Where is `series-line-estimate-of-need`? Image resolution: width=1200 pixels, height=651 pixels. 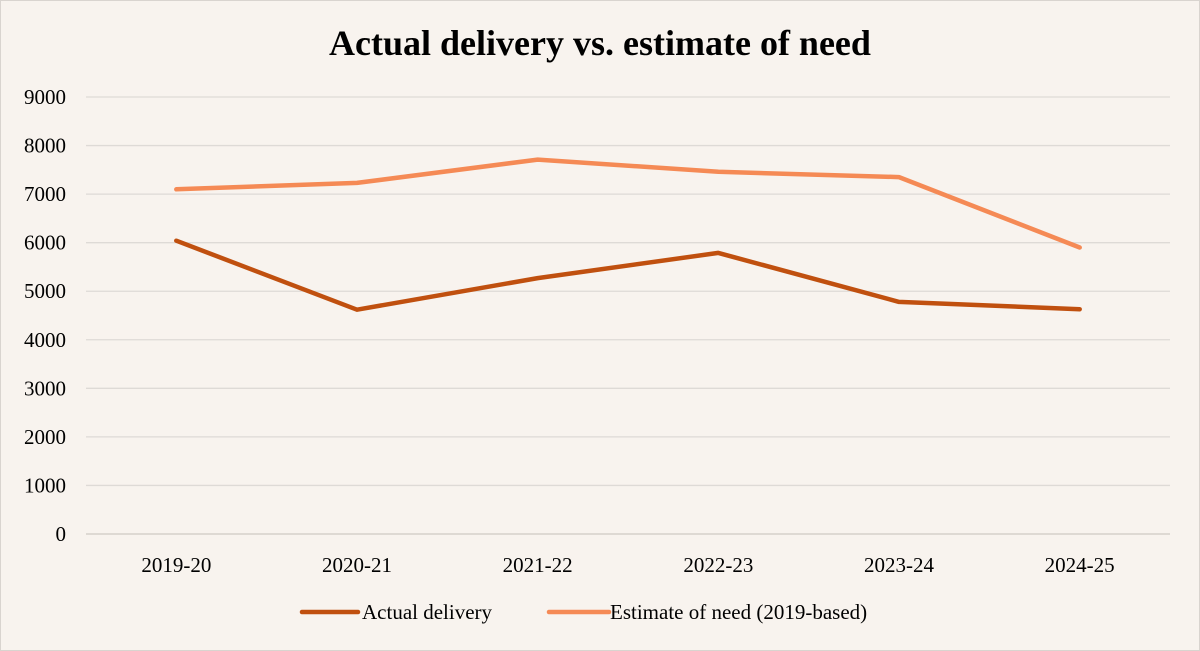 series-line-estimate-of-need is located at coordinates (628, 203).